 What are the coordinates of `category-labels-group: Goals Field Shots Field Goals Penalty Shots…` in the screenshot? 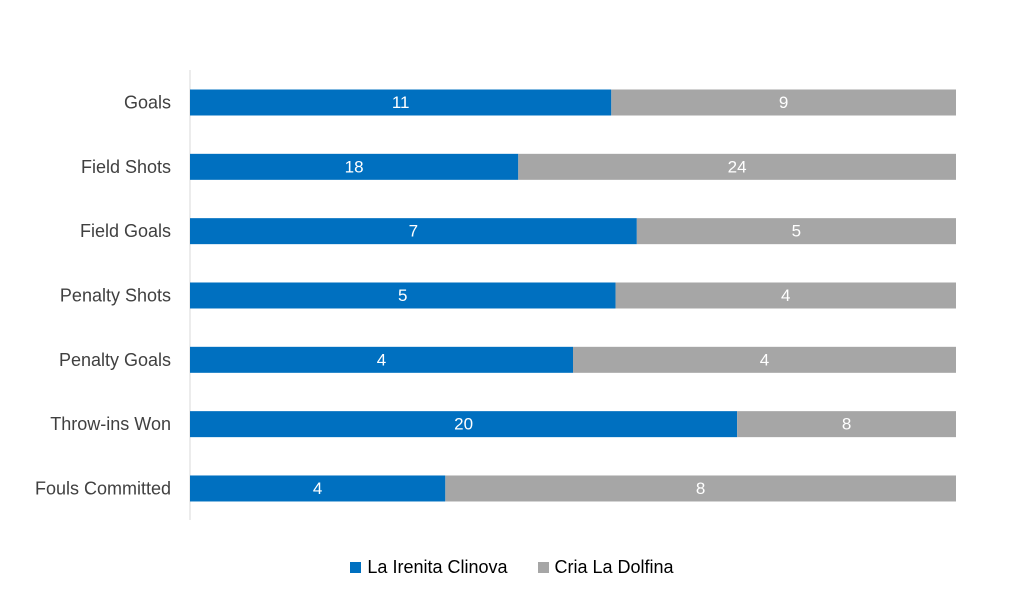 It's located at (103, 296).